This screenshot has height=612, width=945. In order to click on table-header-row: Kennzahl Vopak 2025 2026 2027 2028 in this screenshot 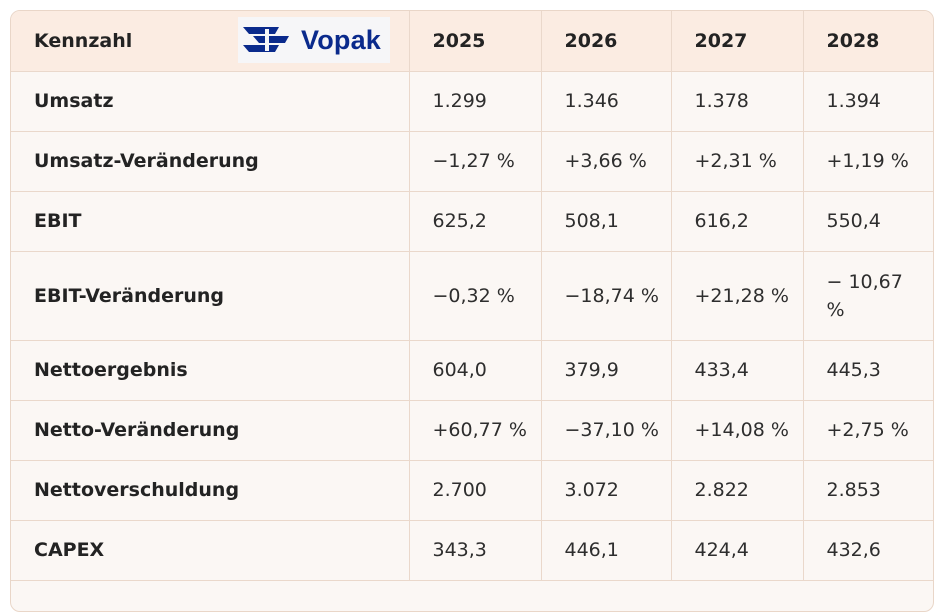, I will do `click(472, 41)`.